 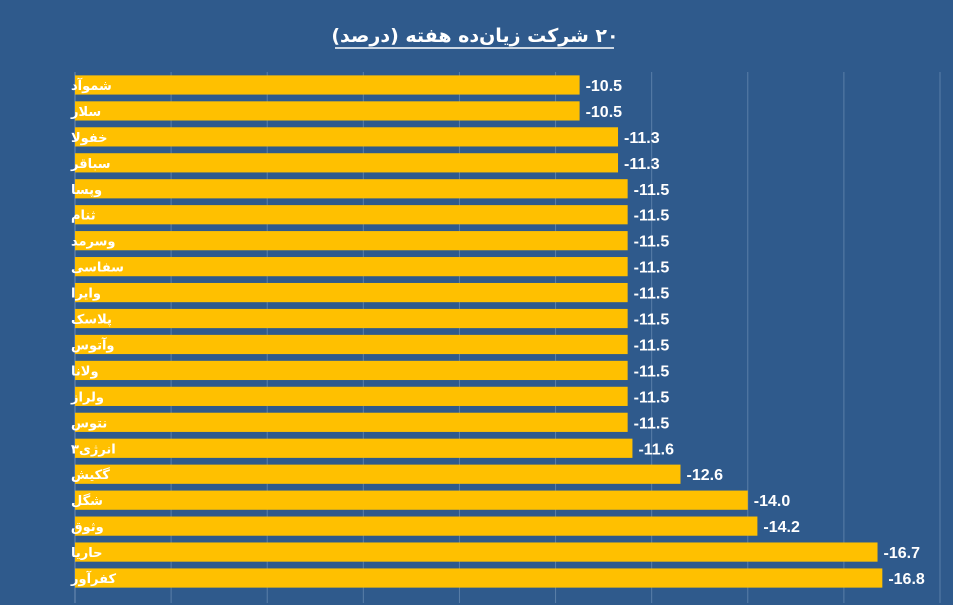 What do you see at coordinates (89, 423) in the screenshot?
I see `category-label: نتوس` at bounding box center [89, 423].